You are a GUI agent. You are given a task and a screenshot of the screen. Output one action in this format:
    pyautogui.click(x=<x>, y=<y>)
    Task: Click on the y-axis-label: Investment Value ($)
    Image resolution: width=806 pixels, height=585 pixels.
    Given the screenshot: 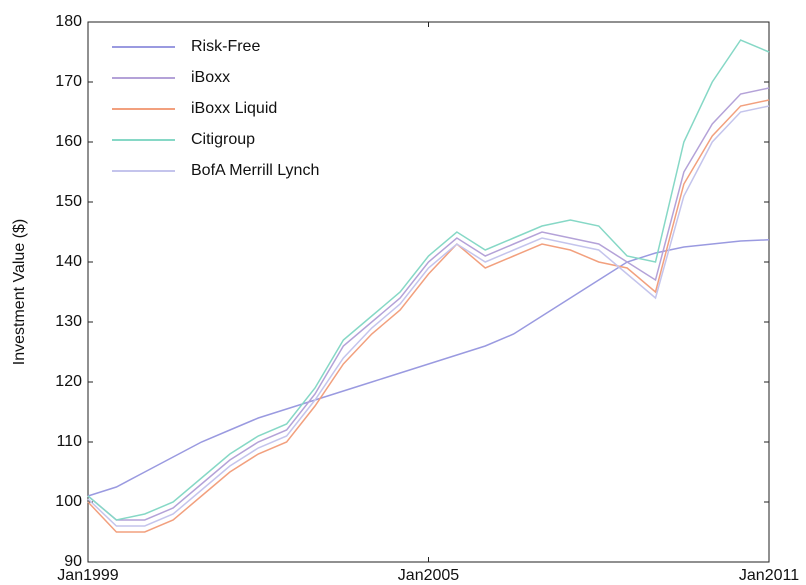 What is the action you would take?
    pyautogui.click(x=19, y=292)
    